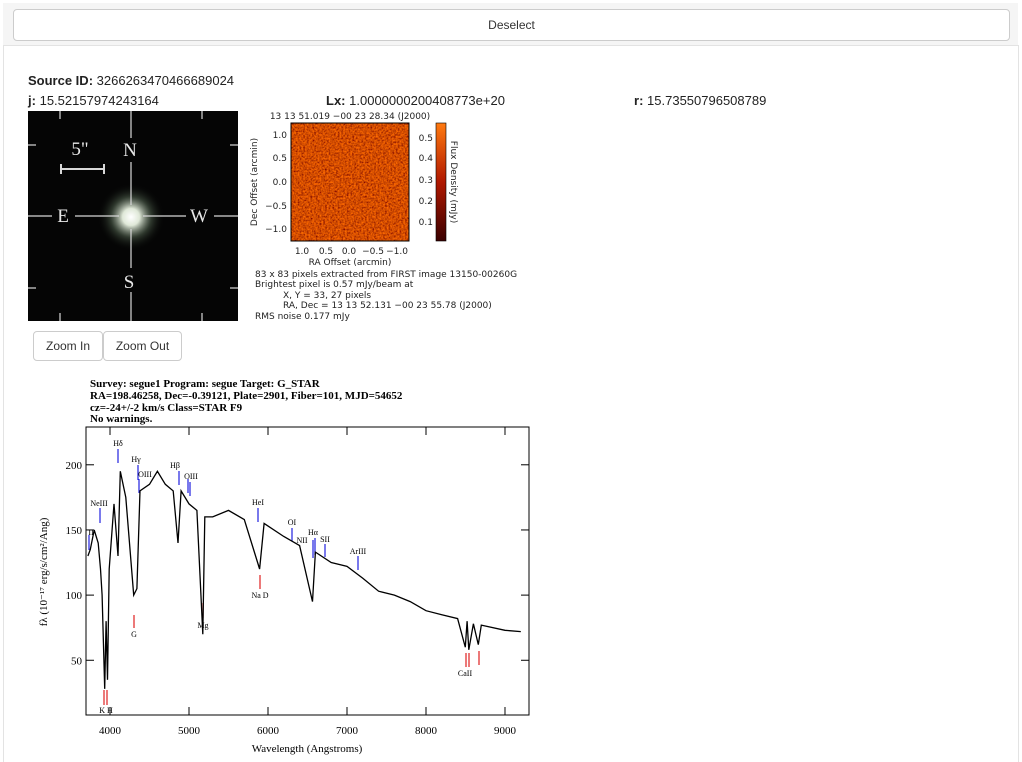 The image size is (1022, 762). What do you see at coordinates (268, 731) in the screenshot?
I see `x-tick-label: 6000` at bounding box center [268, 731].